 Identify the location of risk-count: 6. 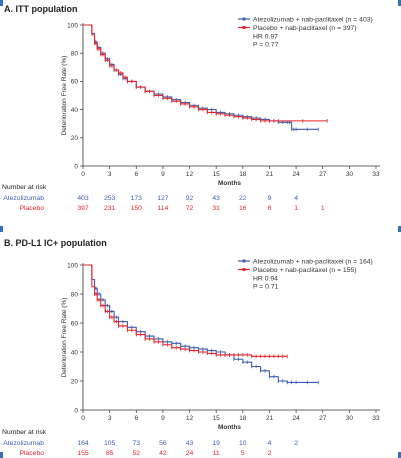
(270, 208).